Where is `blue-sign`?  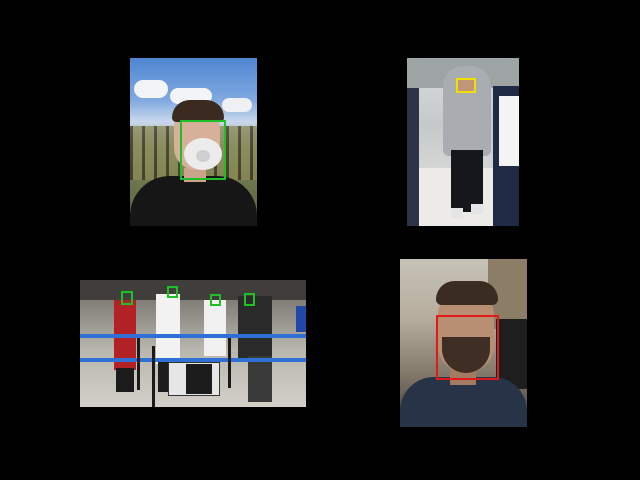
blue-sign is located at coordinates (301, 319).